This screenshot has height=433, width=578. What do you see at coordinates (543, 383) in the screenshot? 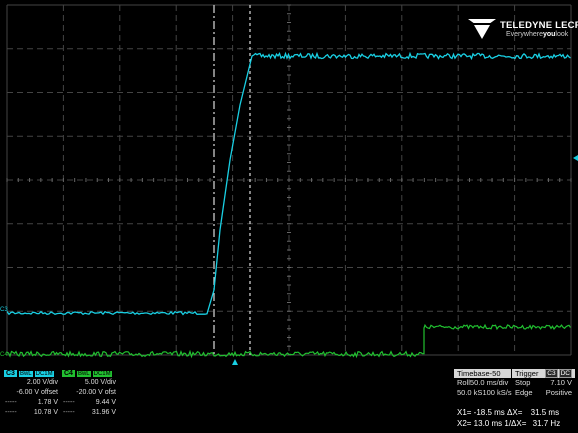
I see `trigger-panel: Trigger C3 DC Stop 7.10 V Edge Positive` at bounding box center [543, 383].